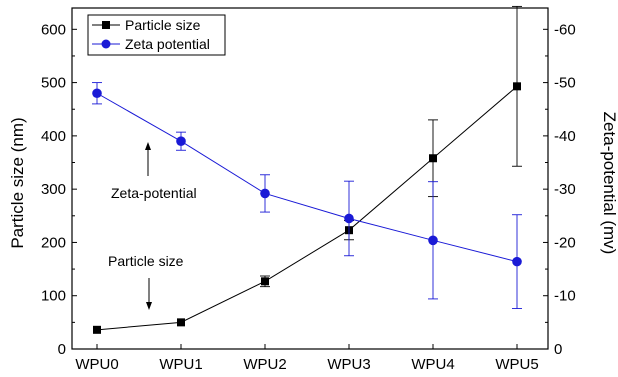 This screenshot has width=618, height=377. Describe the element at coordinates (53, 83) in the screenshot. I see `left-tick-label: 500` at that location.